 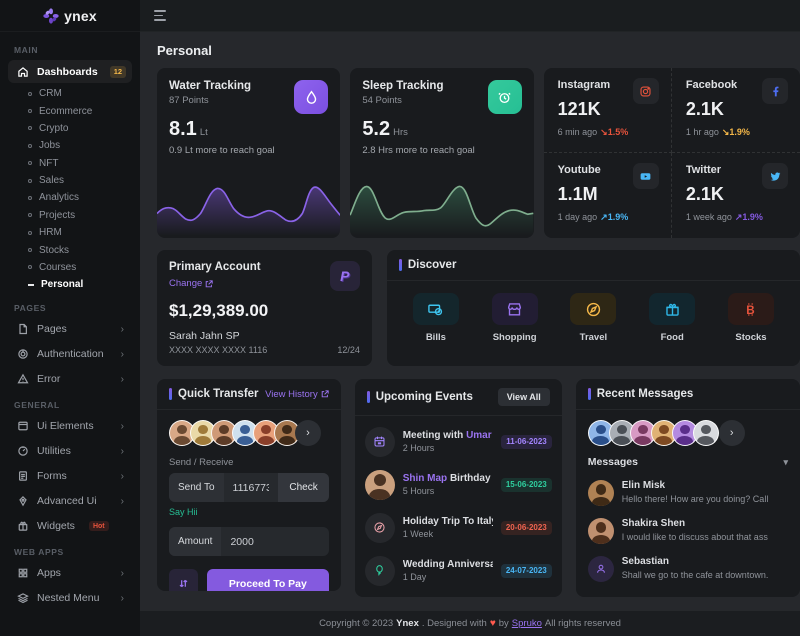 What do you see at coordinates (22, 426) in the screenshot?
I see `window-icon` at bounding box center [22, 426].